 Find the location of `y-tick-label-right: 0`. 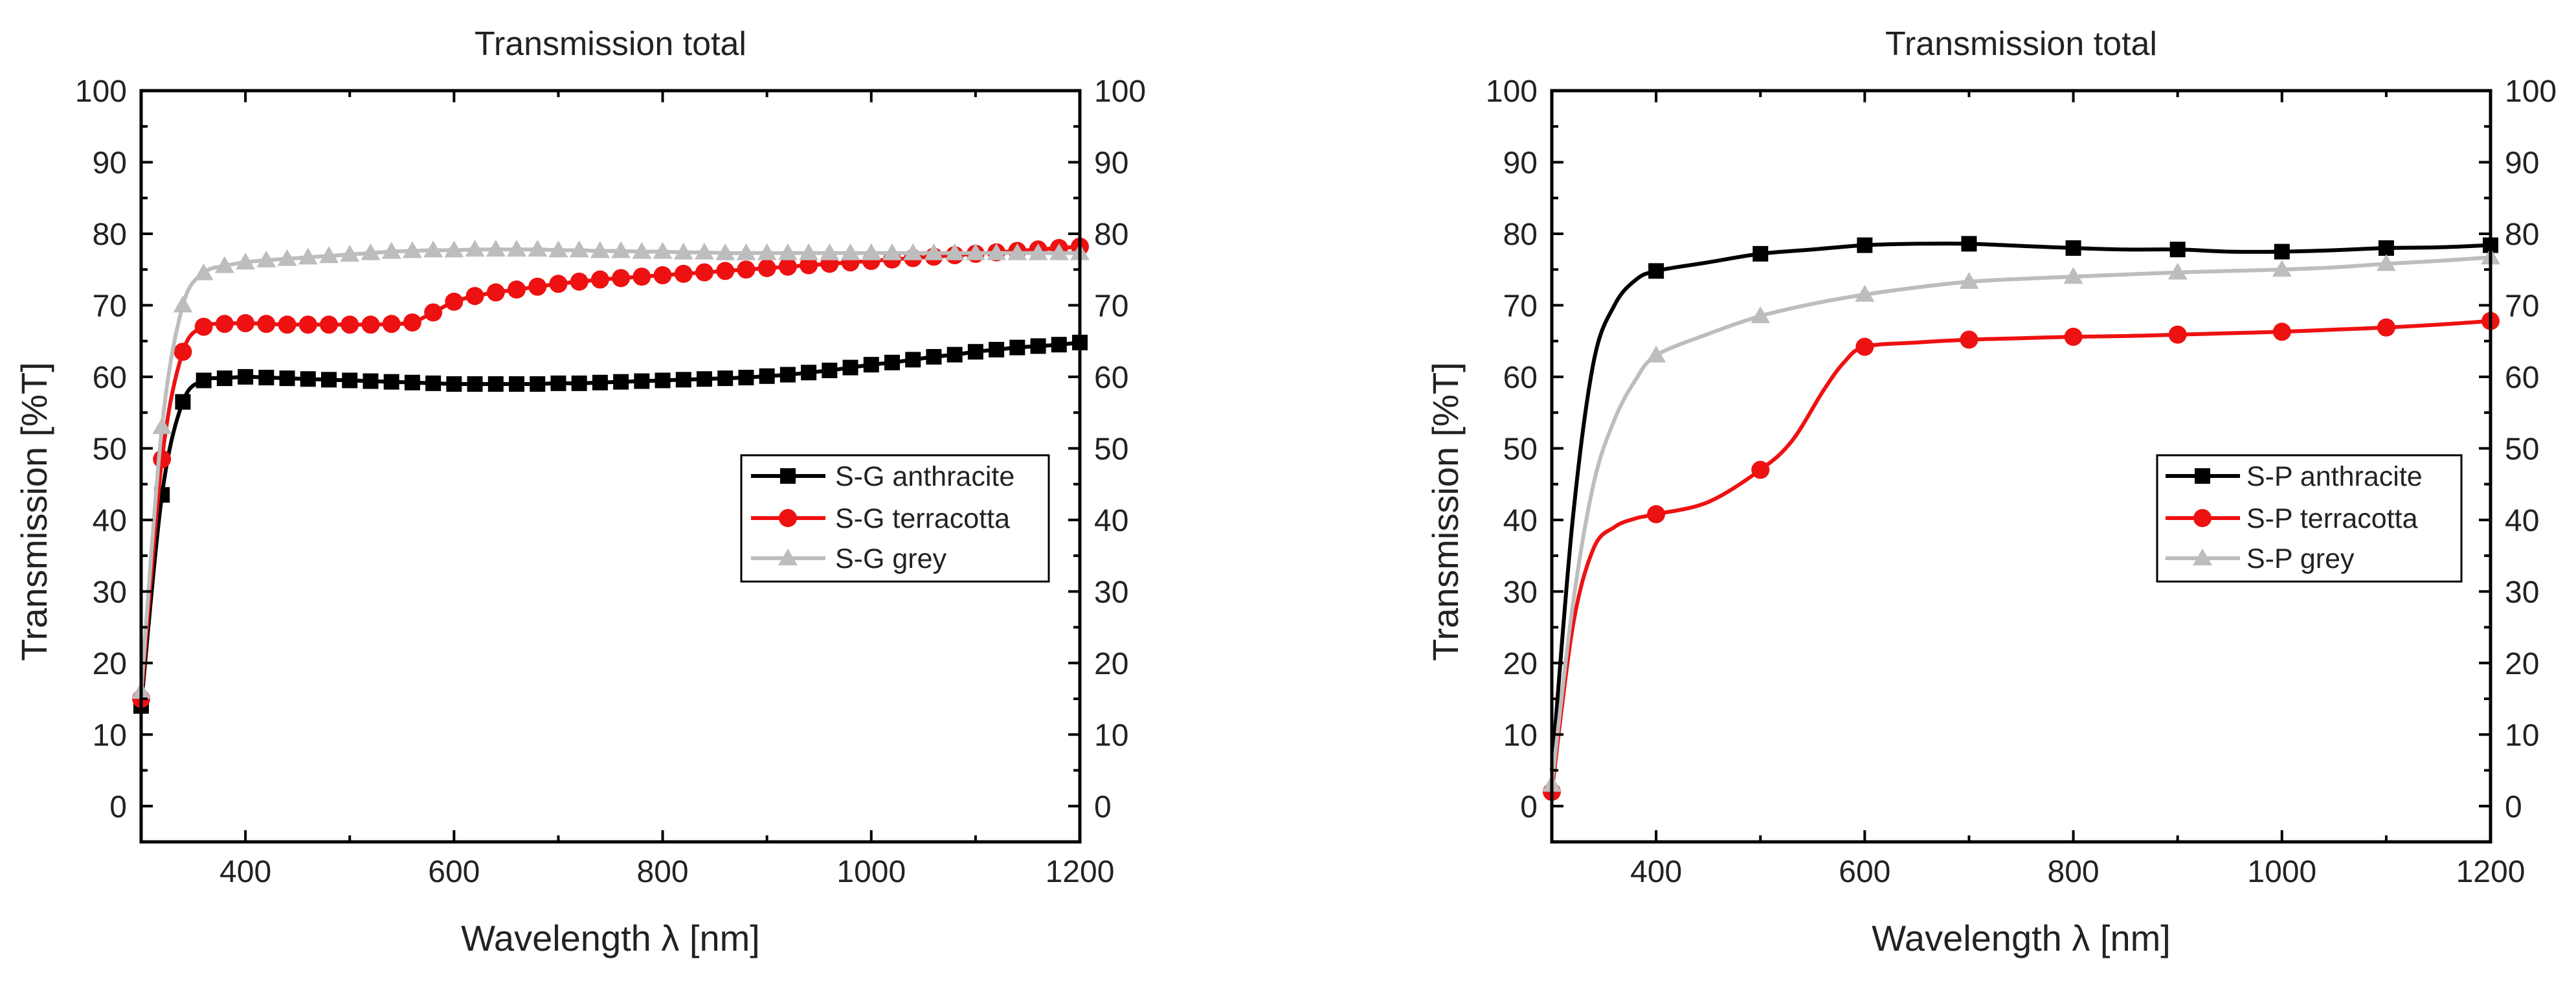

y-tick-label-right: 0 is located at coordinates (2513, 807).